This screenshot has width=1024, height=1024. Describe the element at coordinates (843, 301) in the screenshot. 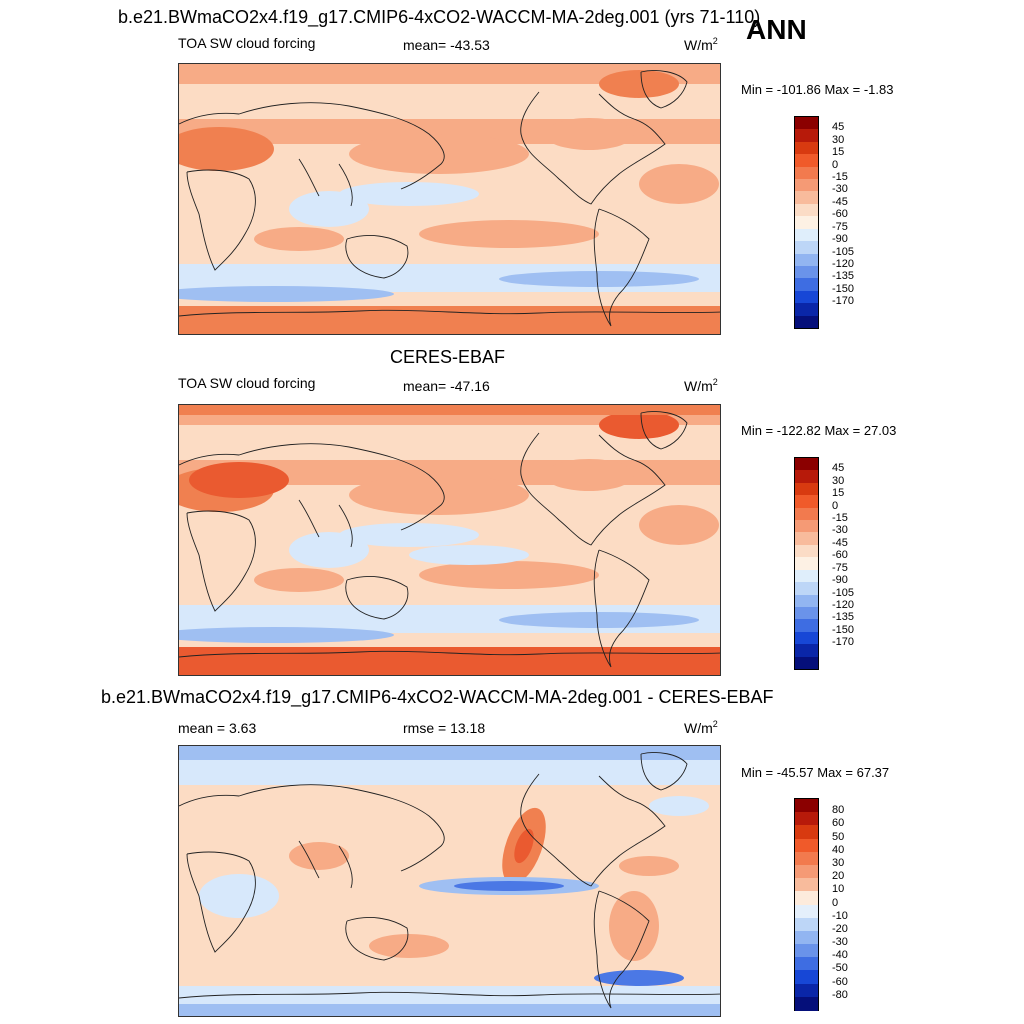

I see `colorbar-label: -170` at that location.